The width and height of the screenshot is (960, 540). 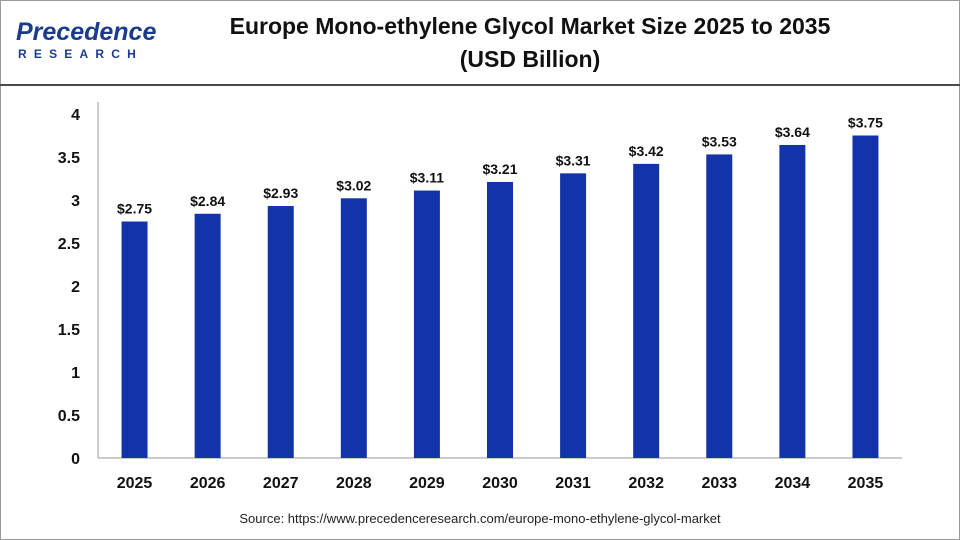 I want to click on data-label: $2.75, so click(x=134, y=209).